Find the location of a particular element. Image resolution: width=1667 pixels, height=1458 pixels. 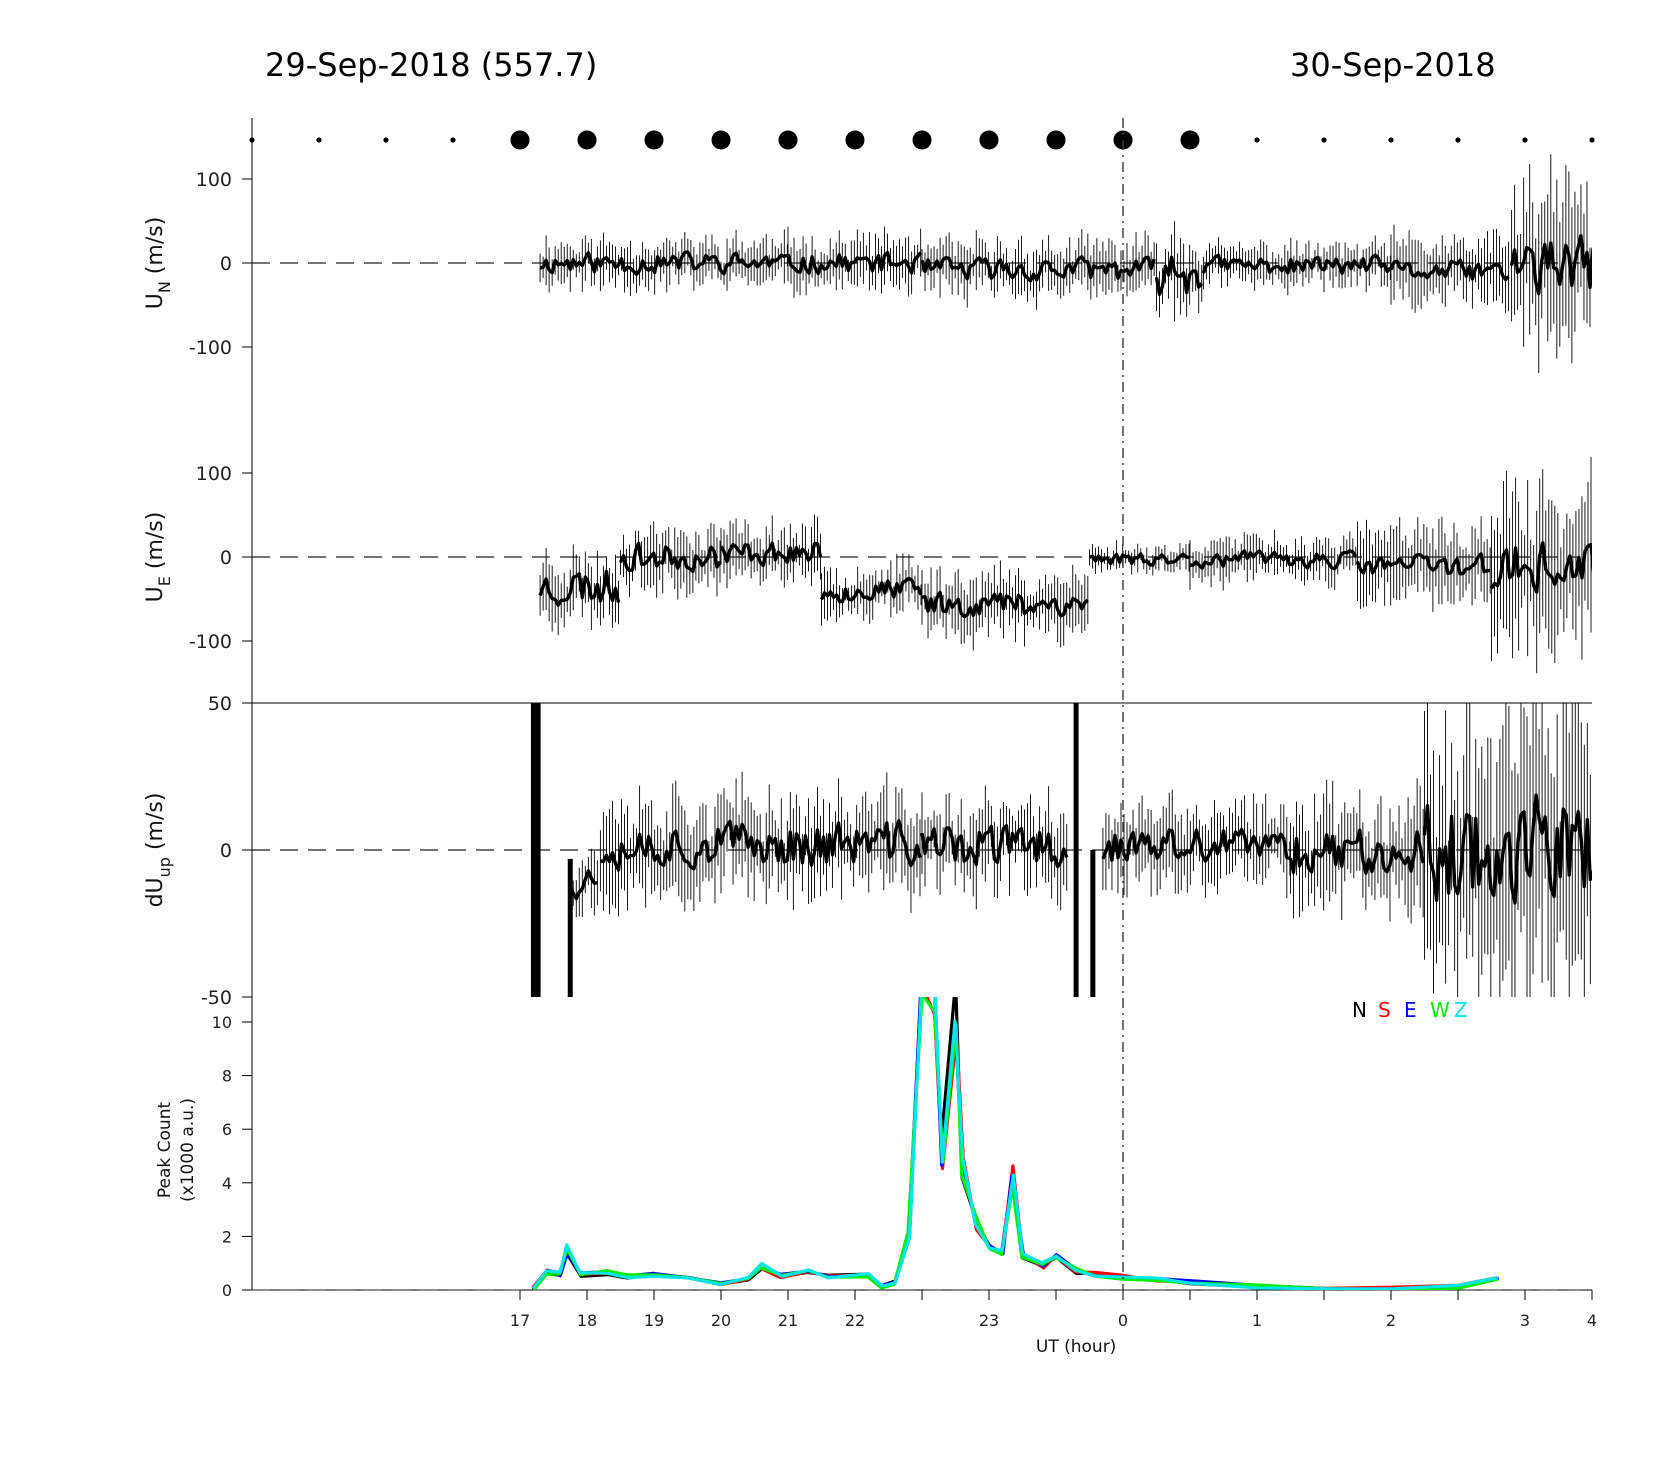

y-tick-label: -50 is located at coordinates (216, 998).